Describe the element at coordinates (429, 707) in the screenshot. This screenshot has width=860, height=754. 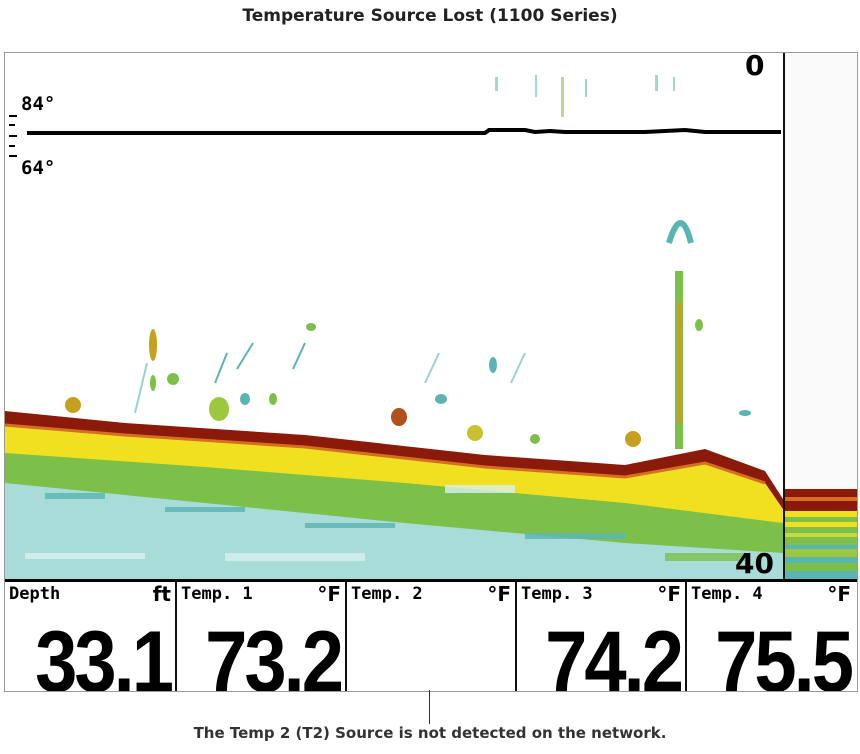
I see `callout-leader-line` at that location.